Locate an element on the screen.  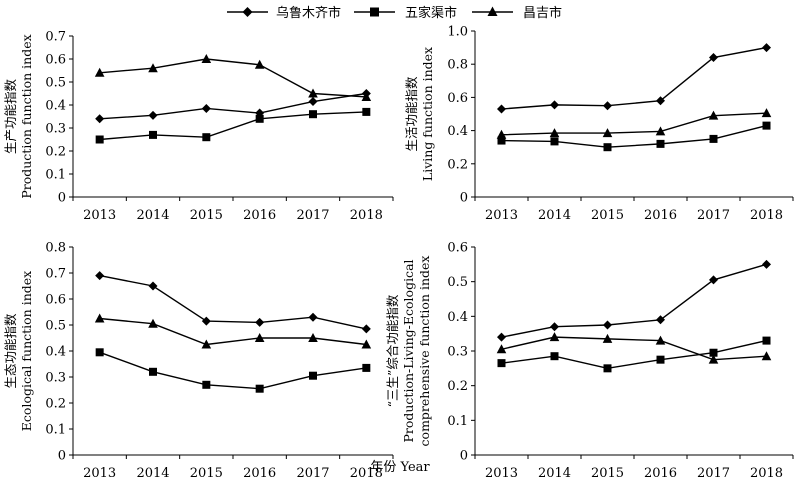
y-axis-label: comprehensive function index is located at coordinates (424, 351).